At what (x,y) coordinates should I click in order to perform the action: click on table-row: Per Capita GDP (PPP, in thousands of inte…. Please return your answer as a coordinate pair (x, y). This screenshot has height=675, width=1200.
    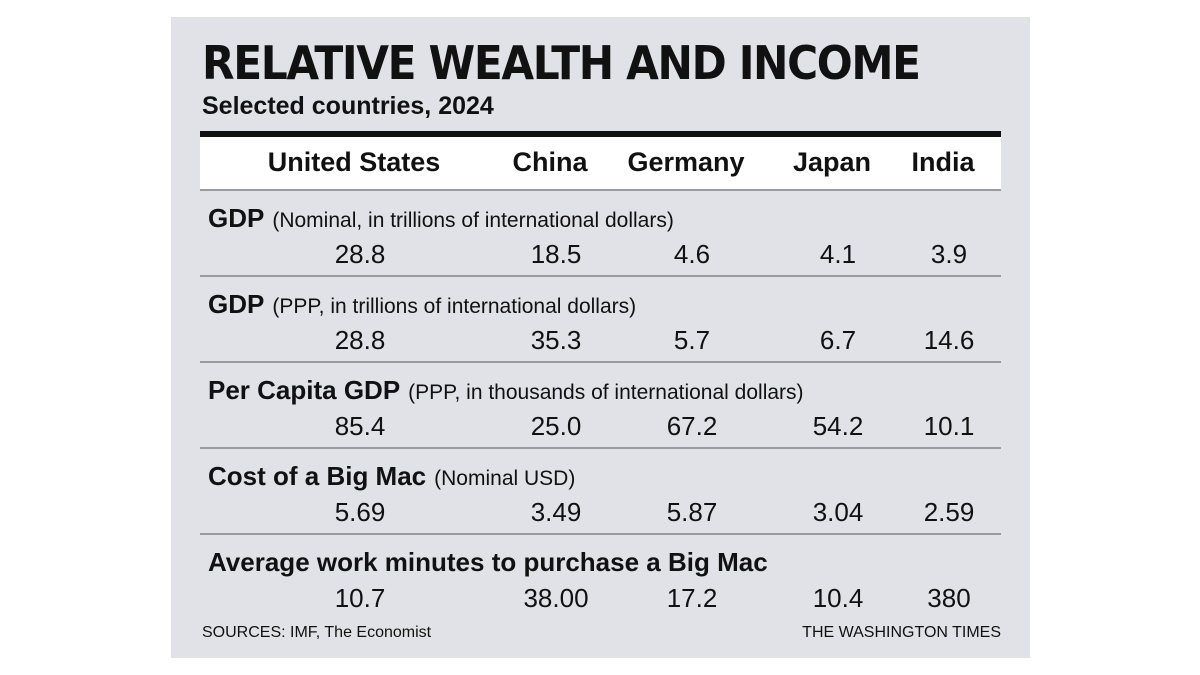
    Looking at the image, I should click on (600, 404).